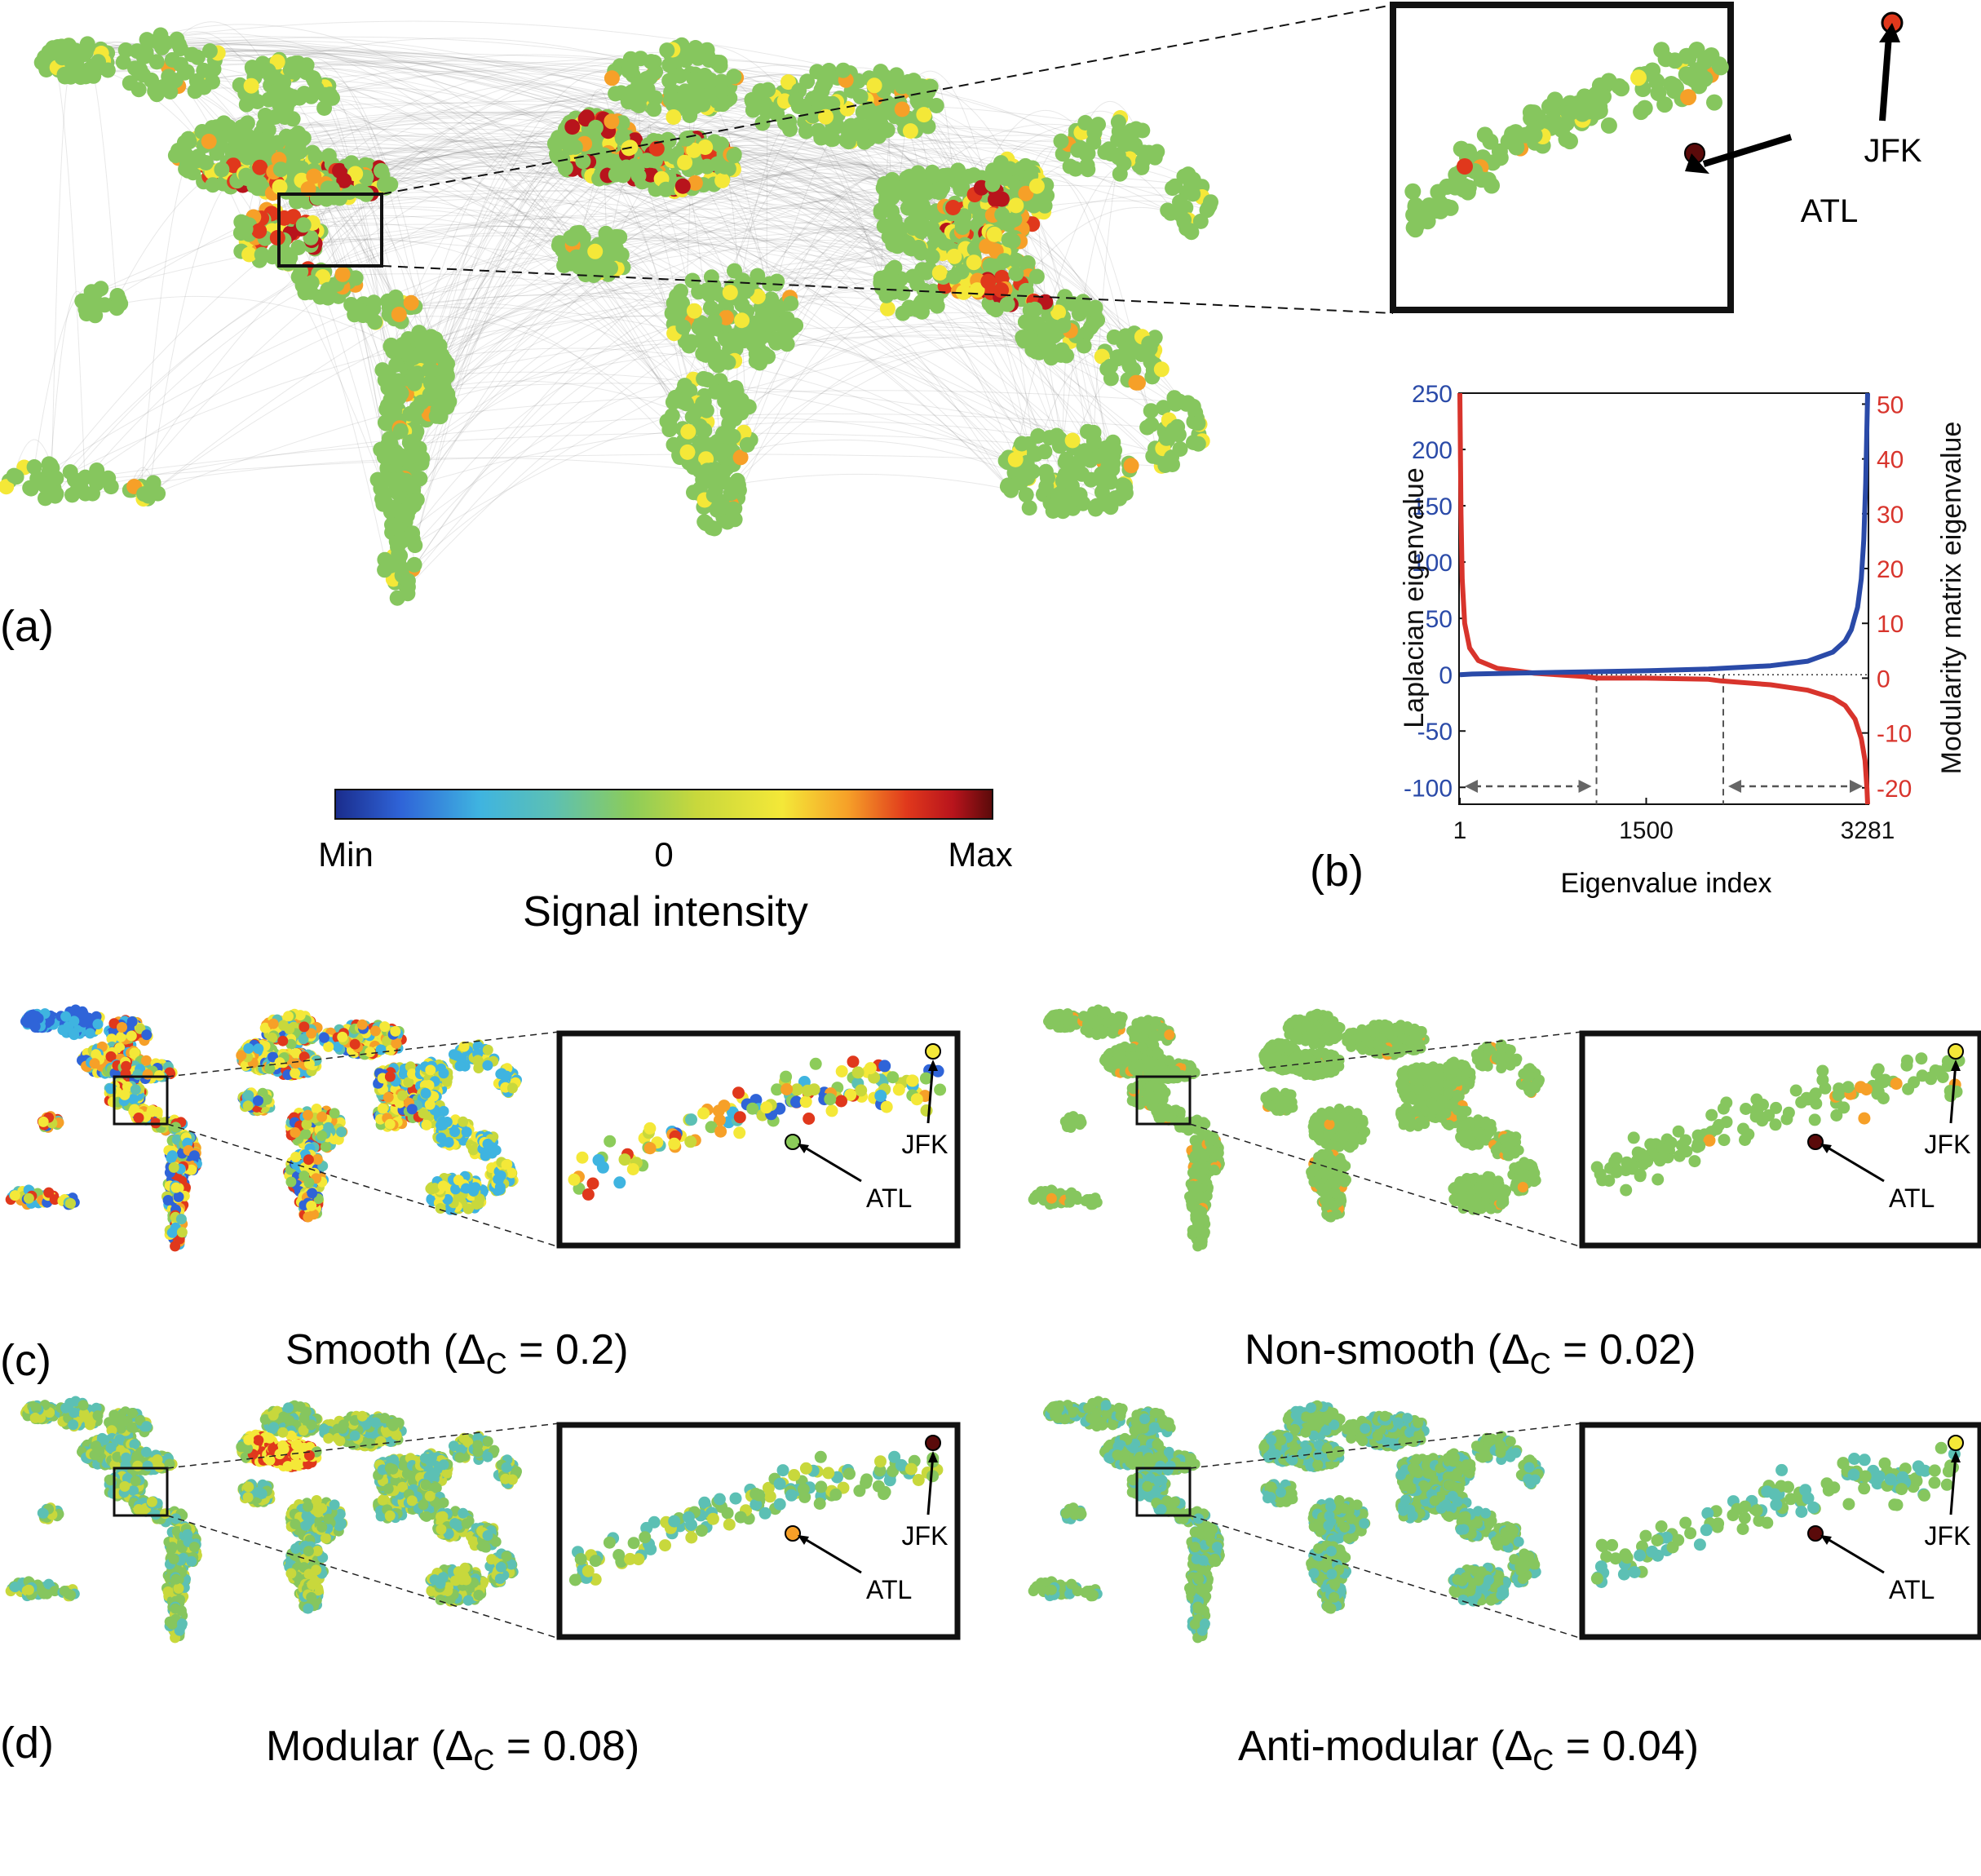 This screenshot has width=1981, height=1876. I want to click on y-right-tick-label: 40, so click(1890, 460).